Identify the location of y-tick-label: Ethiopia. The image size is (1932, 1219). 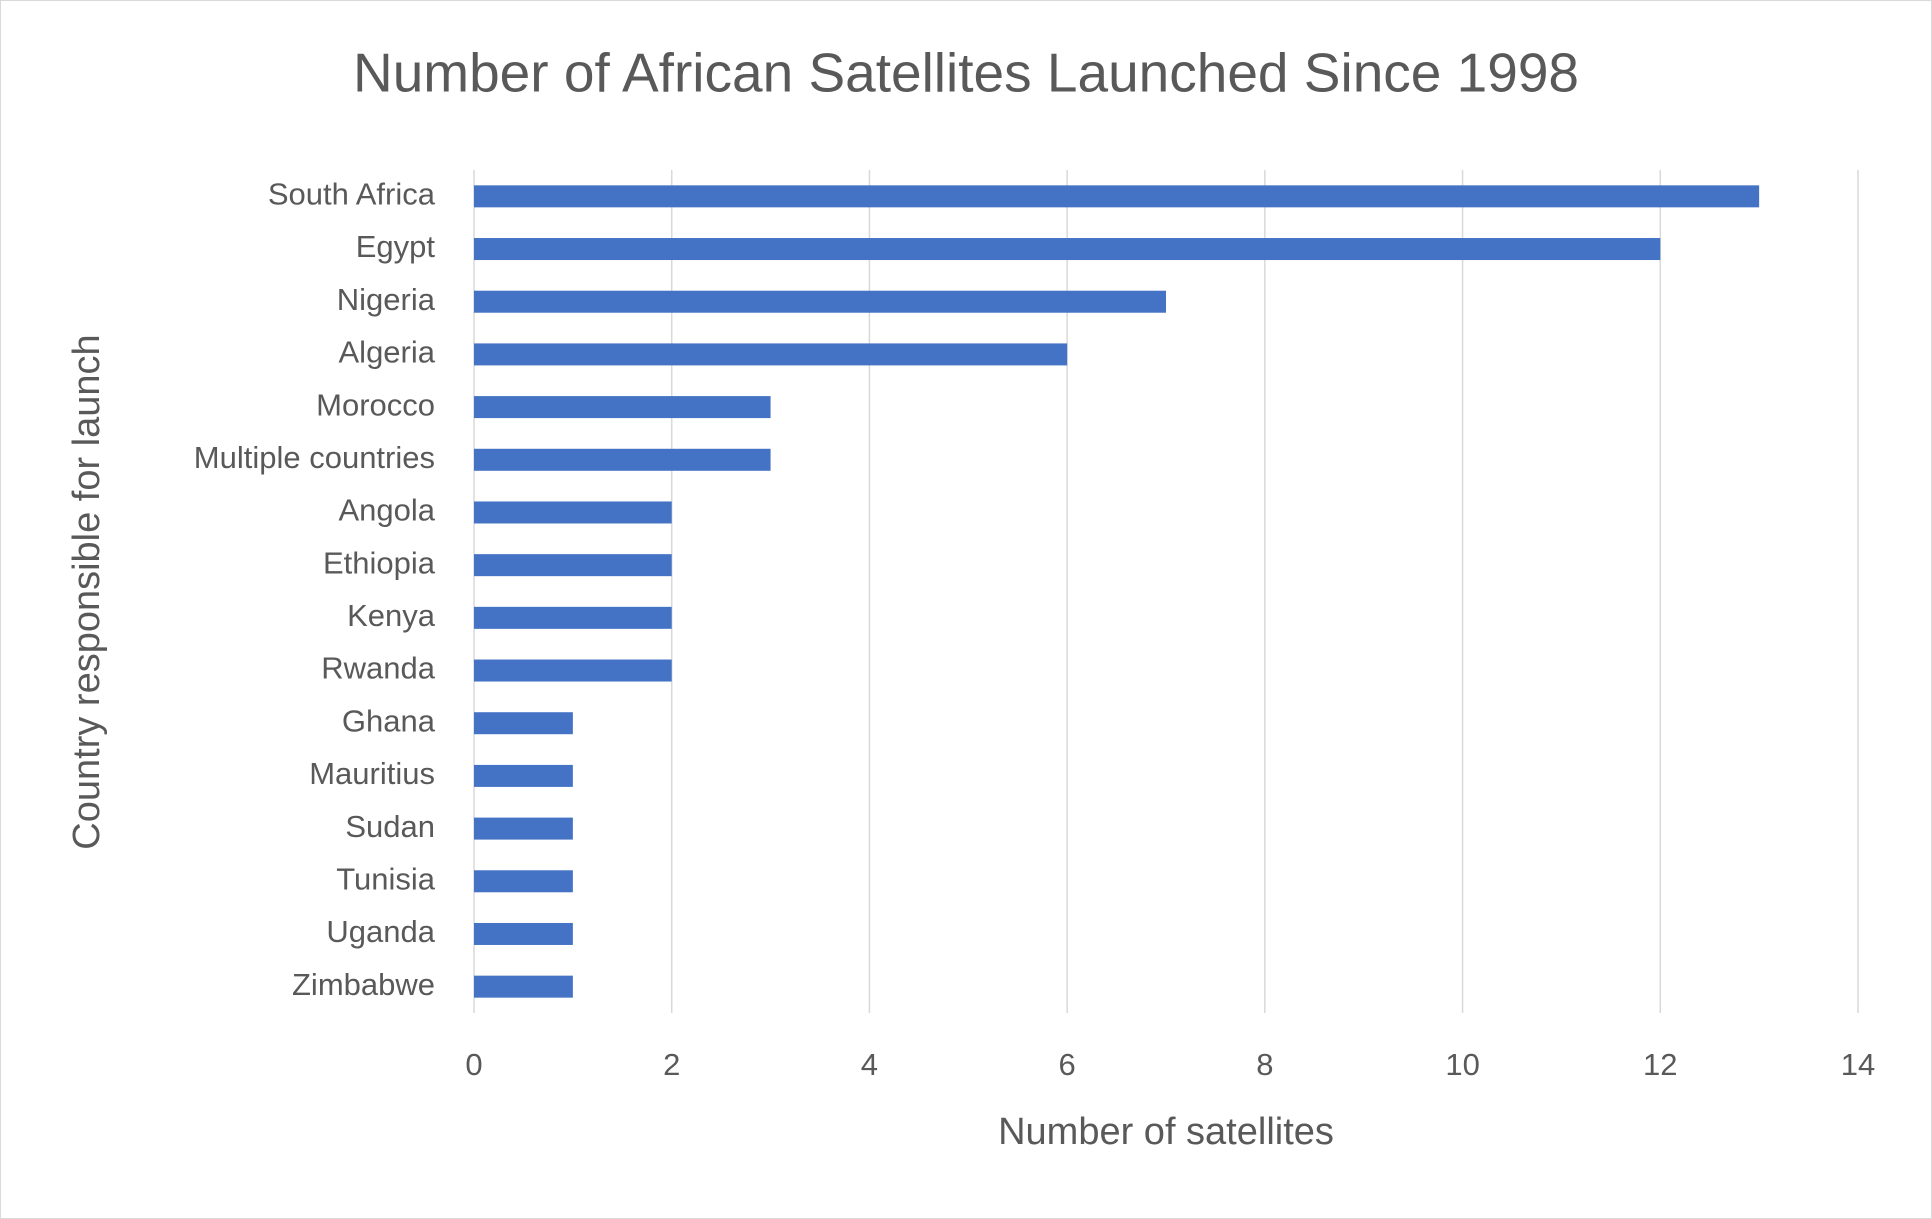
(379, 562).